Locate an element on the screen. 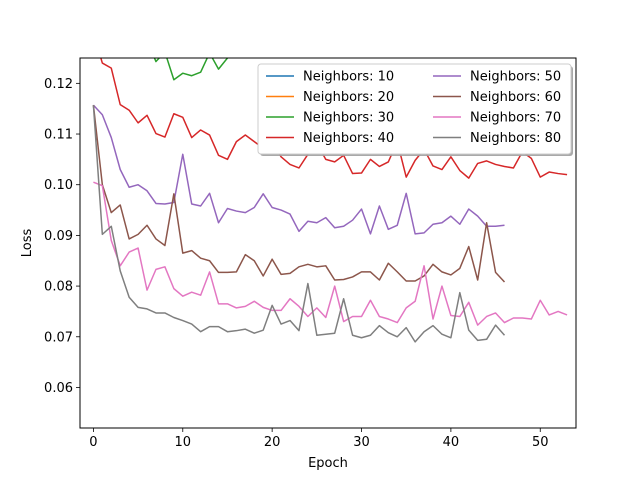 The width and height of the screenshot is (640, 480). legend-label-0: Neighbors: 10 is located at coordinates (348, 77).